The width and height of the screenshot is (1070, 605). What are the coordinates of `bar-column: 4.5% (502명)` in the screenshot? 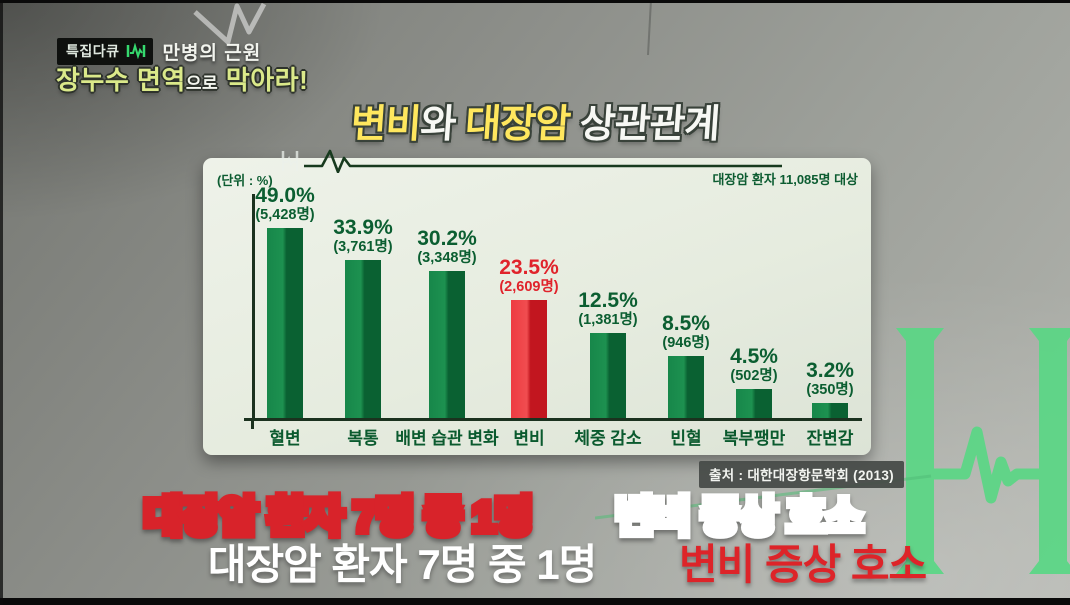 It's located at (754, 382).